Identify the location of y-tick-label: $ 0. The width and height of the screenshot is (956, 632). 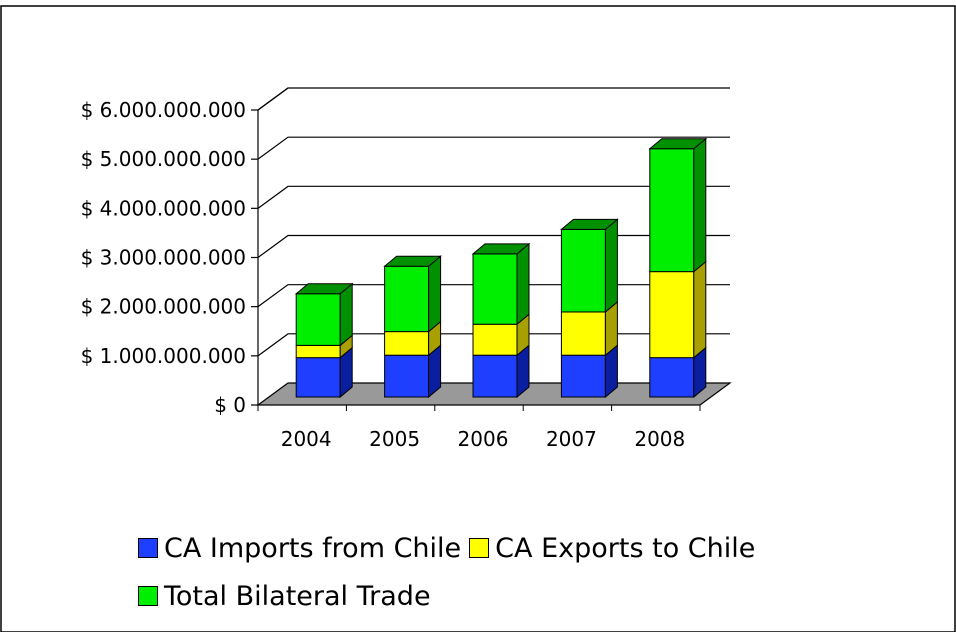
(230, 405).